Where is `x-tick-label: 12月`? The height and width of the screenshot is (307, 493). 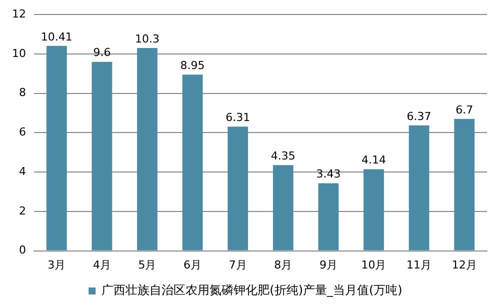
x-tick-label: 12月 is located at coordinates (464, 265).